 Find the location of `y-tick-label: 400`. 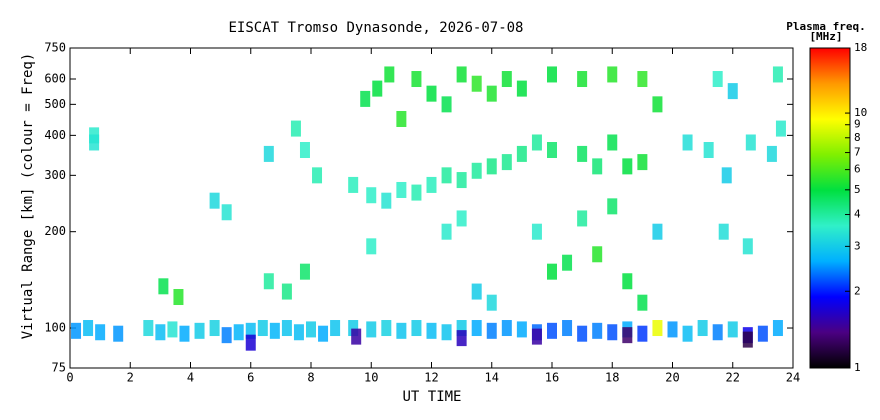

y-tick-label: 400 is located at coordinates (55, 135).